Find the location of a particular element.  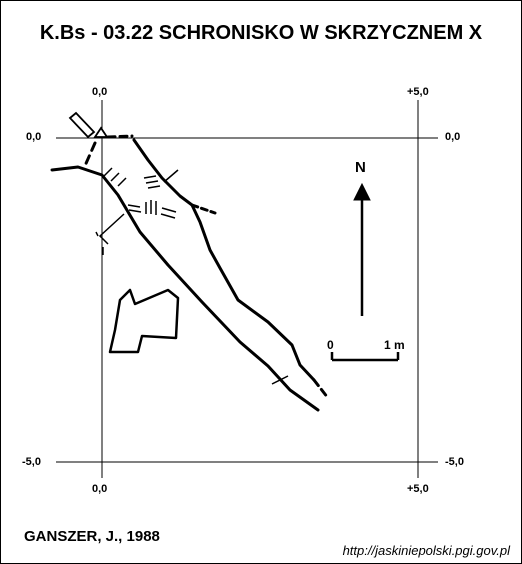

cave-end-dashed is located at coordinates (321, 389).